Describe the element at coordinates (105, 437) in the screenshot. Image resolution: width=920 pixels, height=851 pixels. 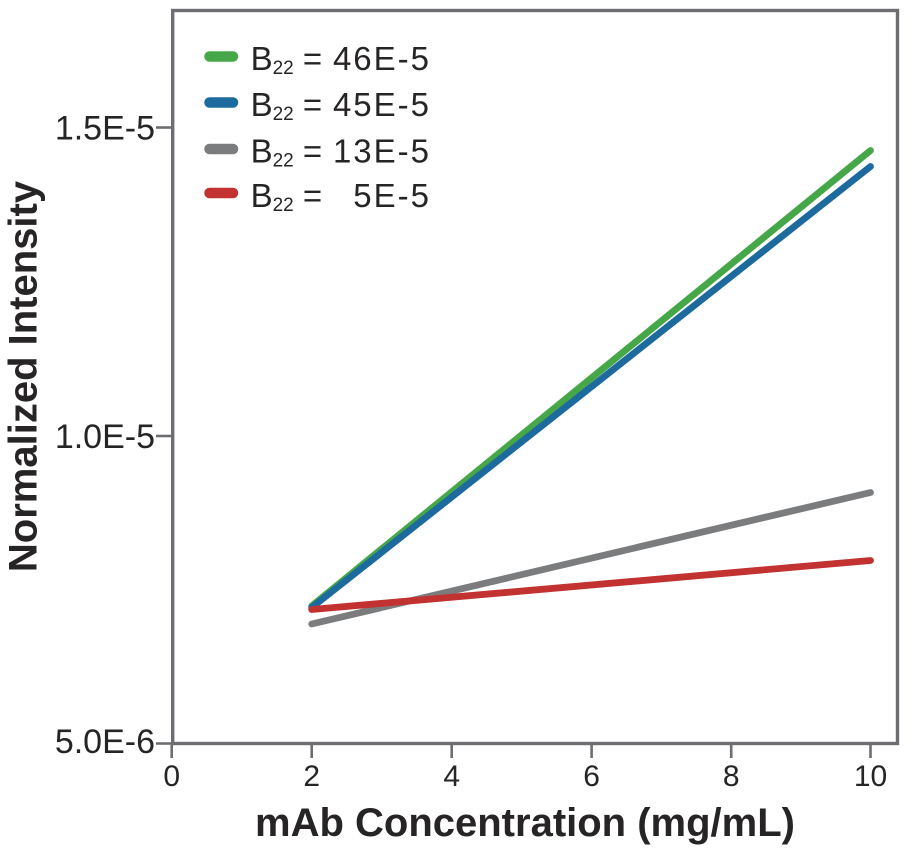
I see `svg-text: 1.0E-5` at that location.